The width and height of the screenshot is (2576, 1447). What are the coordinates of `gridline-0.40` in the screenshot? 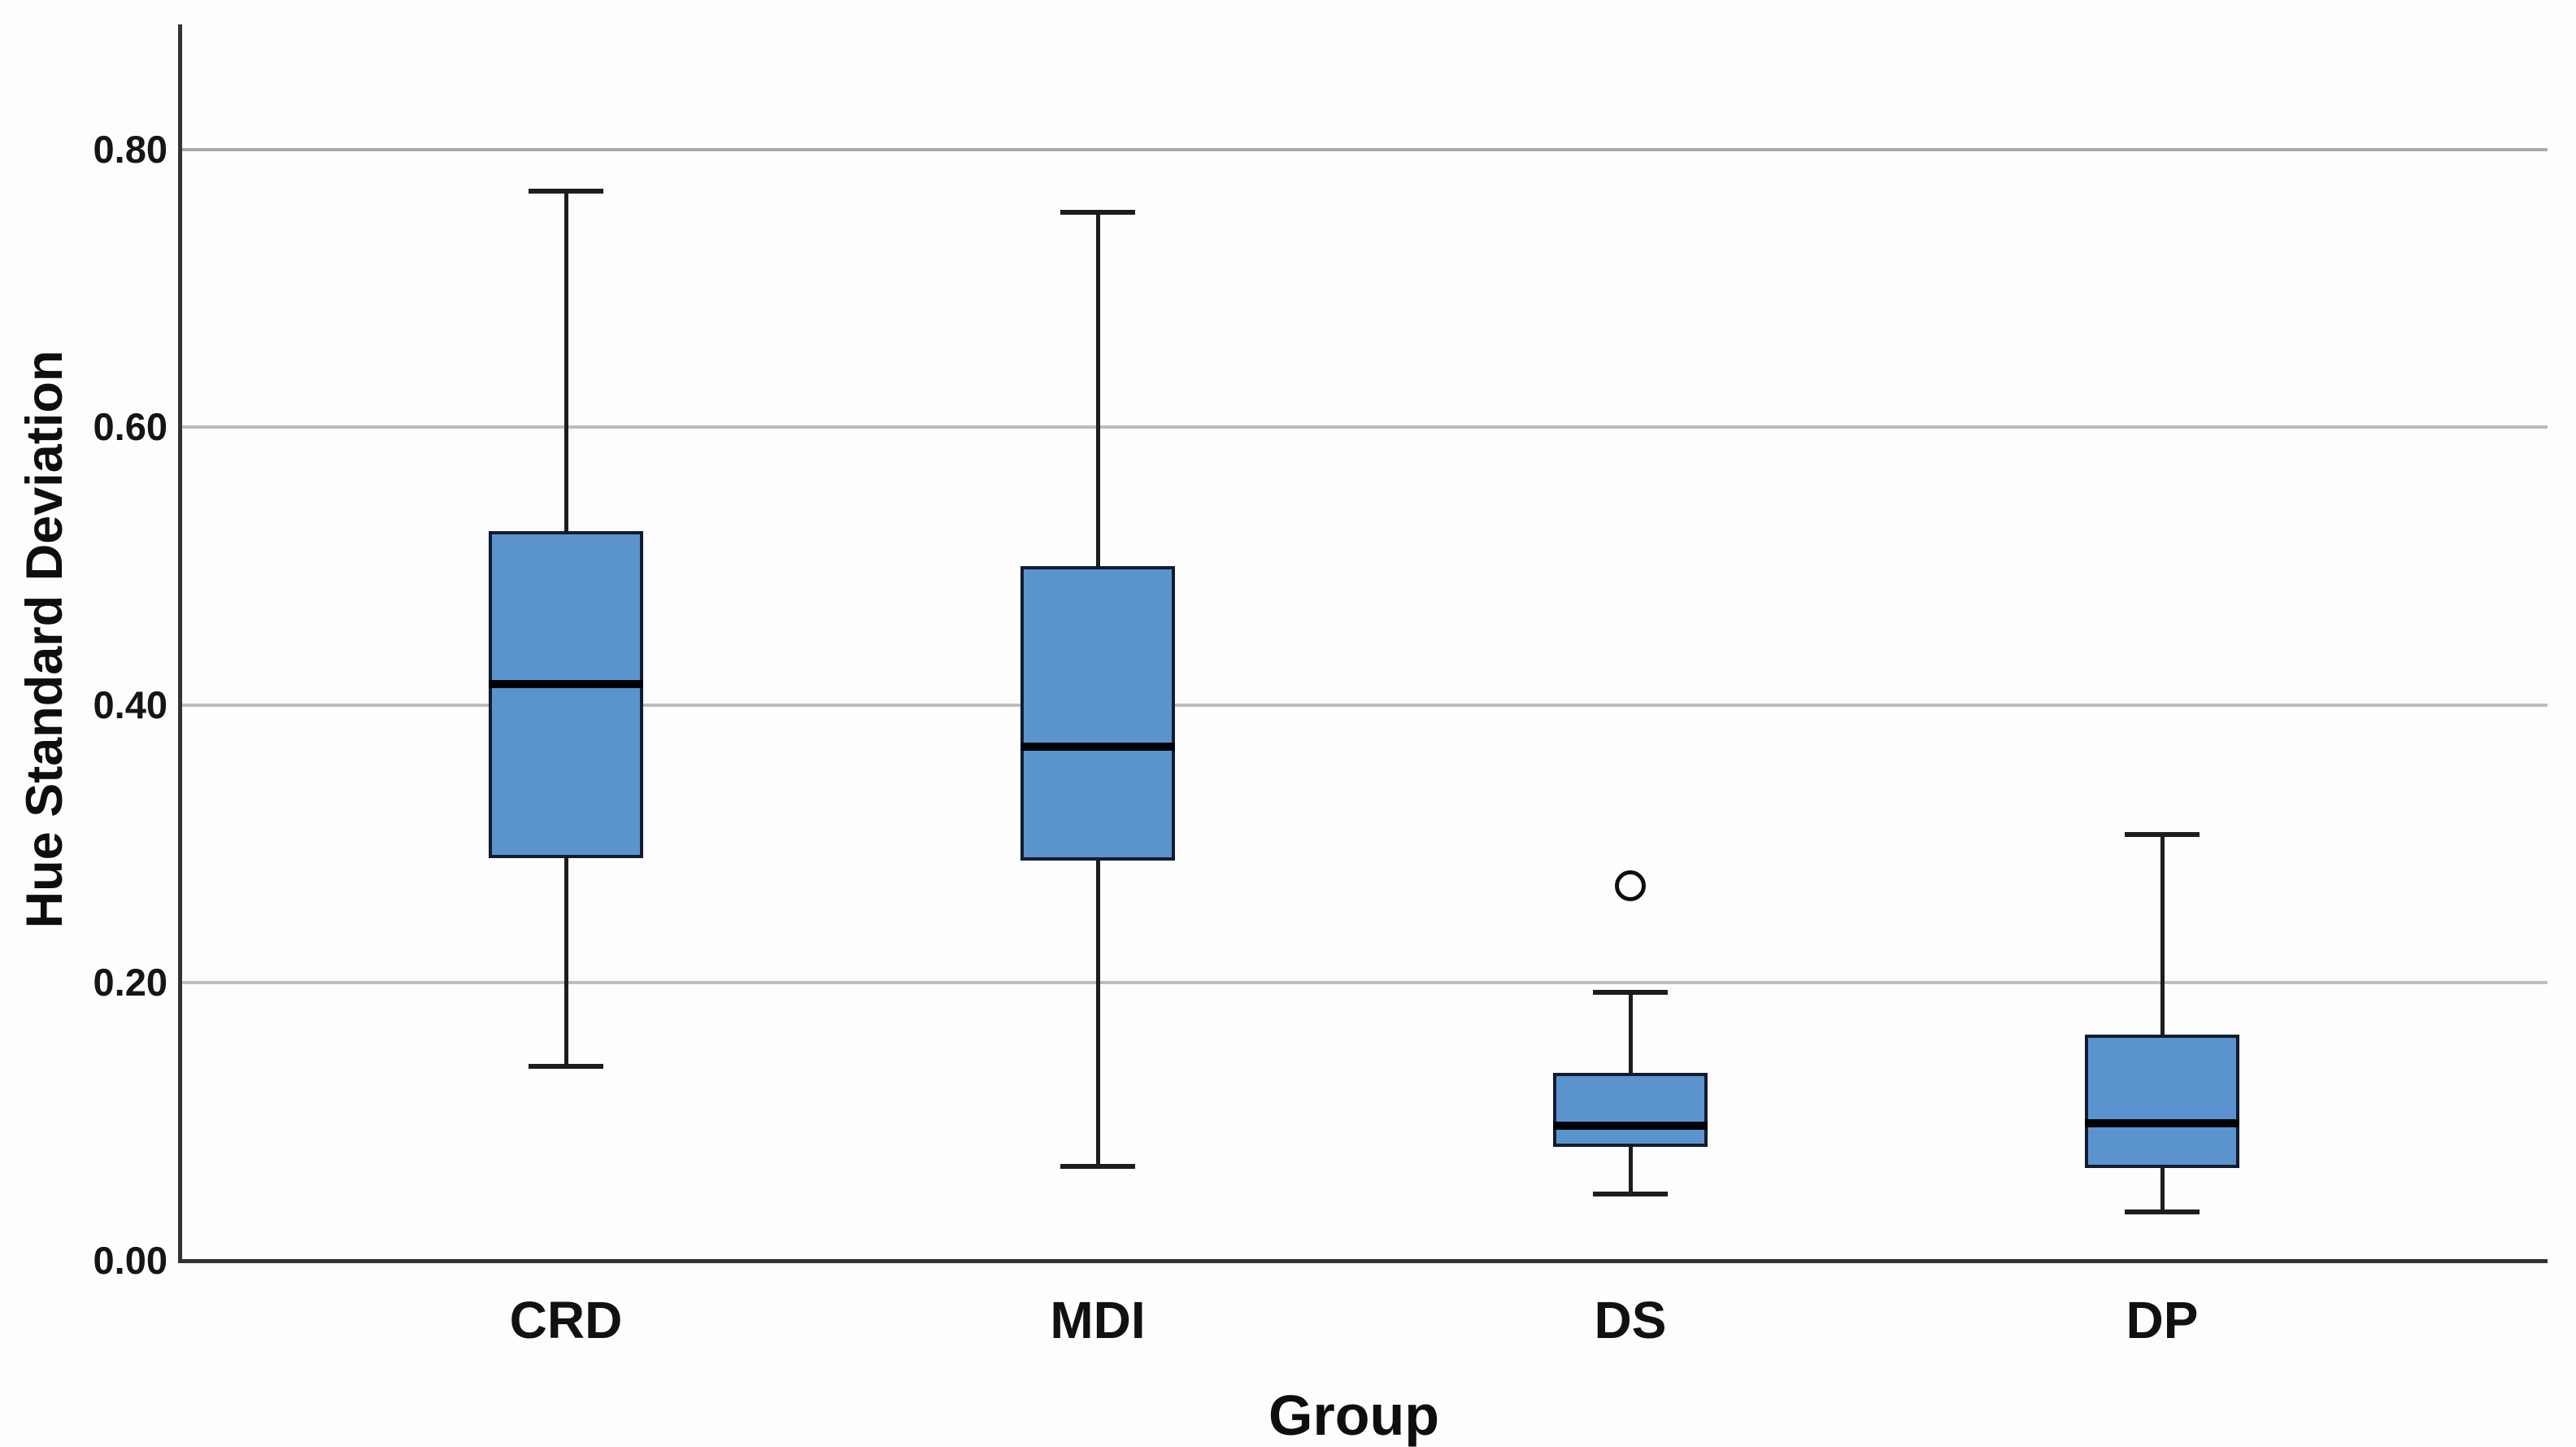 It's located at (1365, 705).